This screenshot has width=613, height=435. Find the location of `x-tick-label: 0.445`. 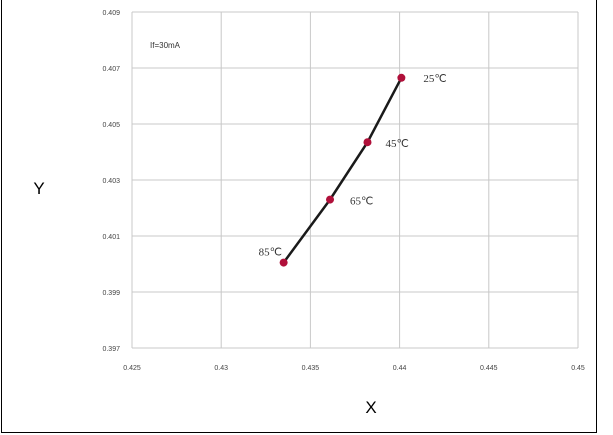

x-tick-label: 0.445 is located at coordinates (489, 368).